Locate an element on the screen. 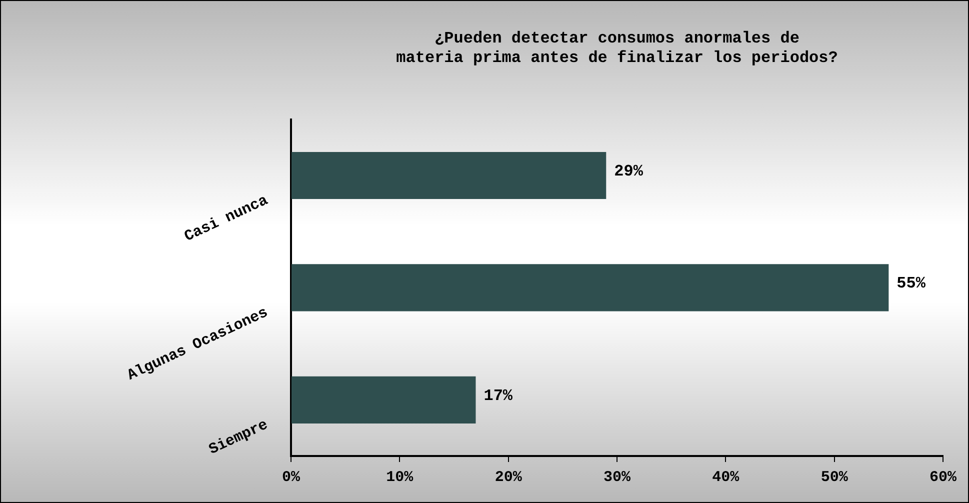 This screenshot has height=503, width=969. x-tick-label: 40% is located at coordinates (726, 477).